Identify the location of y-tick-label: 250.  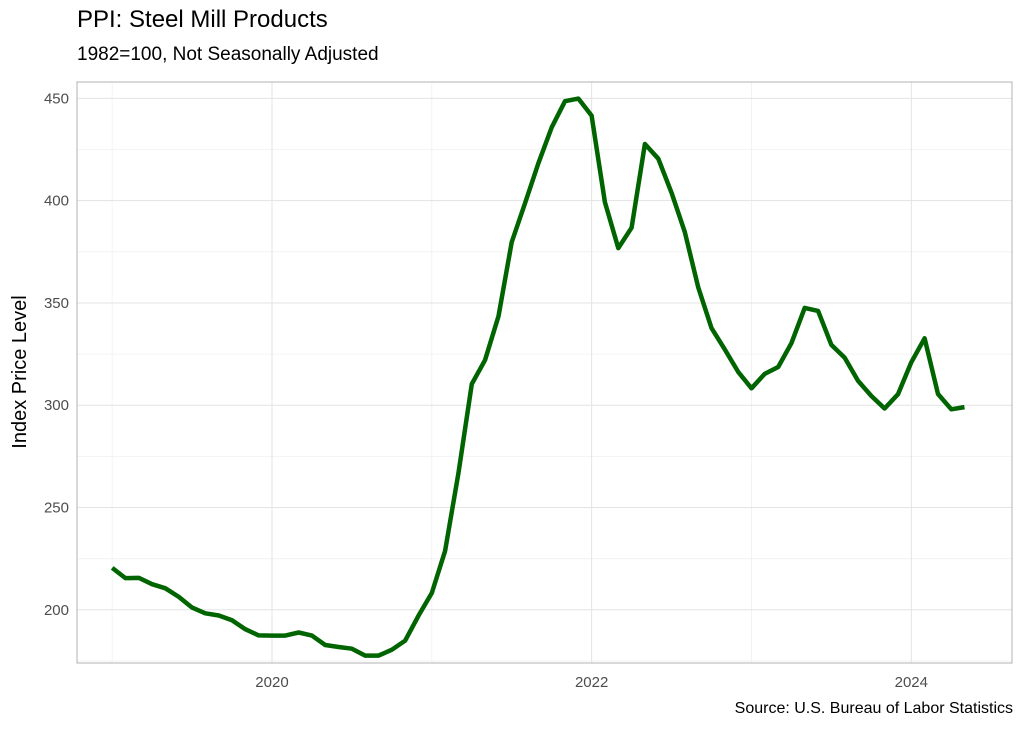
(56, 508).